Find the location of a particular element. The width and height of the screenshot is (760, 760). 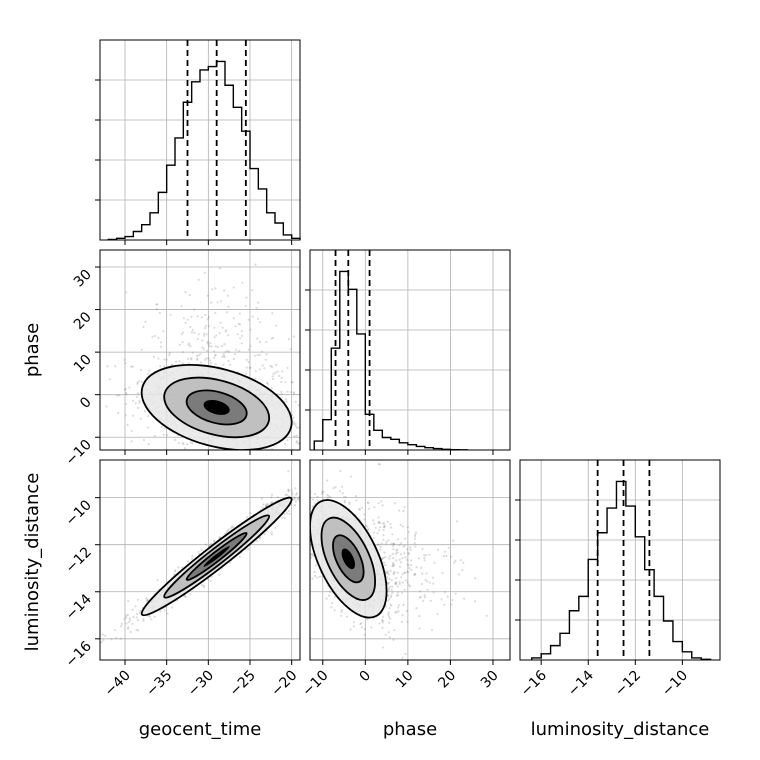

ytick-label-luminosity_distance-3: −10 is located at coordinates (79, 513).